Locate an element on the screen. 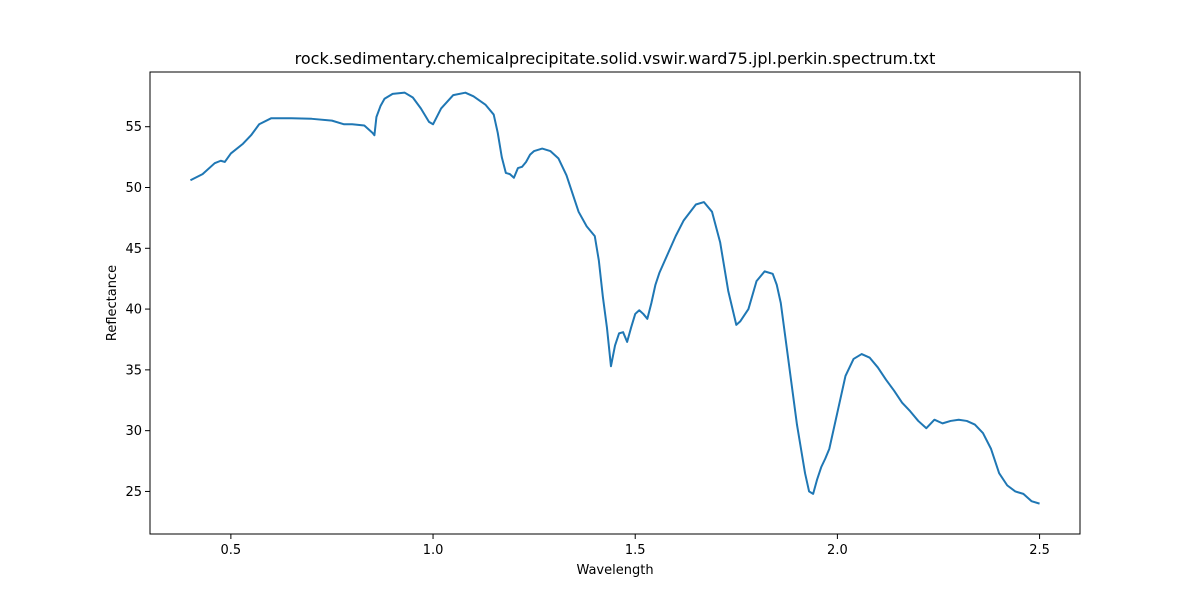  x-axis-label: Wavelength is located at coordinates (614, 570).